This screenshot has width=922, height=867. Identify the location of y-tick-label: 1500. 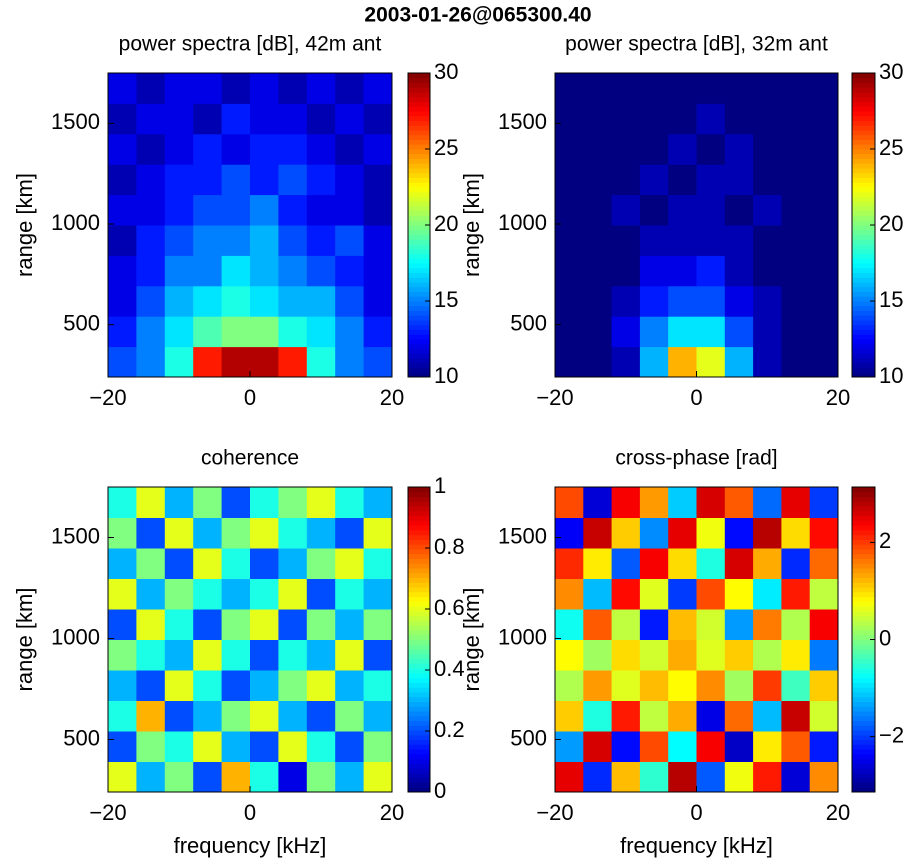
(75, 535).